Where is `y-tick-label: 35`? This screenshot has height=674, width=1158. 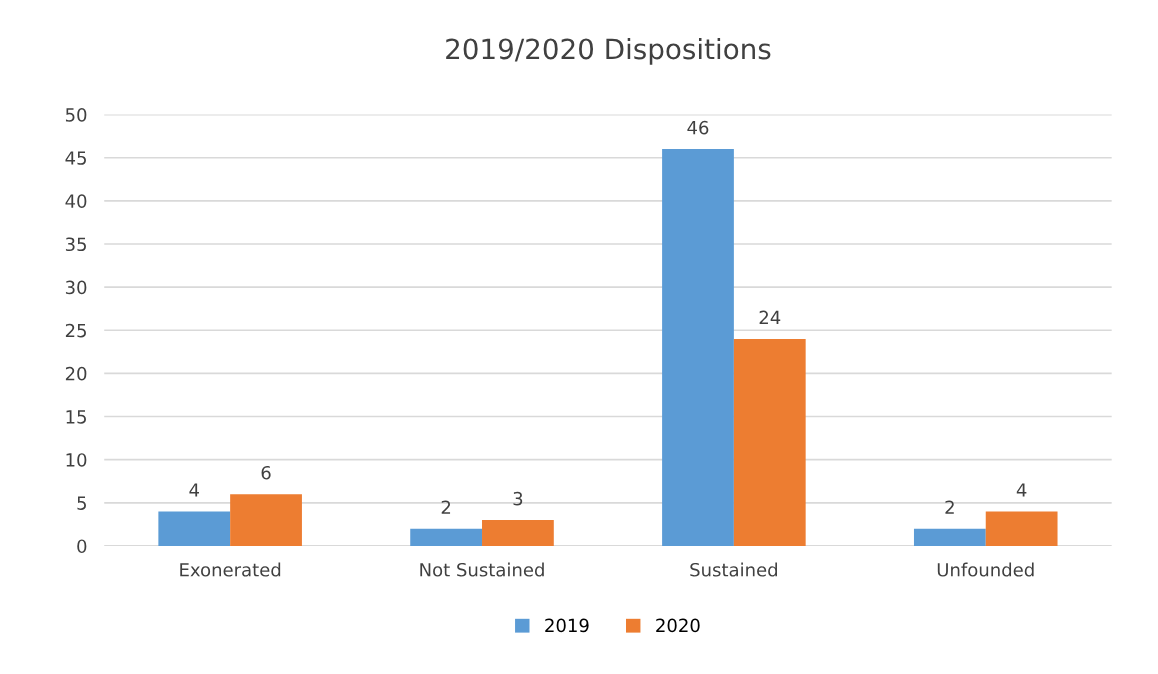
y-tick-label: 35 is located at coordinates (75, 244).